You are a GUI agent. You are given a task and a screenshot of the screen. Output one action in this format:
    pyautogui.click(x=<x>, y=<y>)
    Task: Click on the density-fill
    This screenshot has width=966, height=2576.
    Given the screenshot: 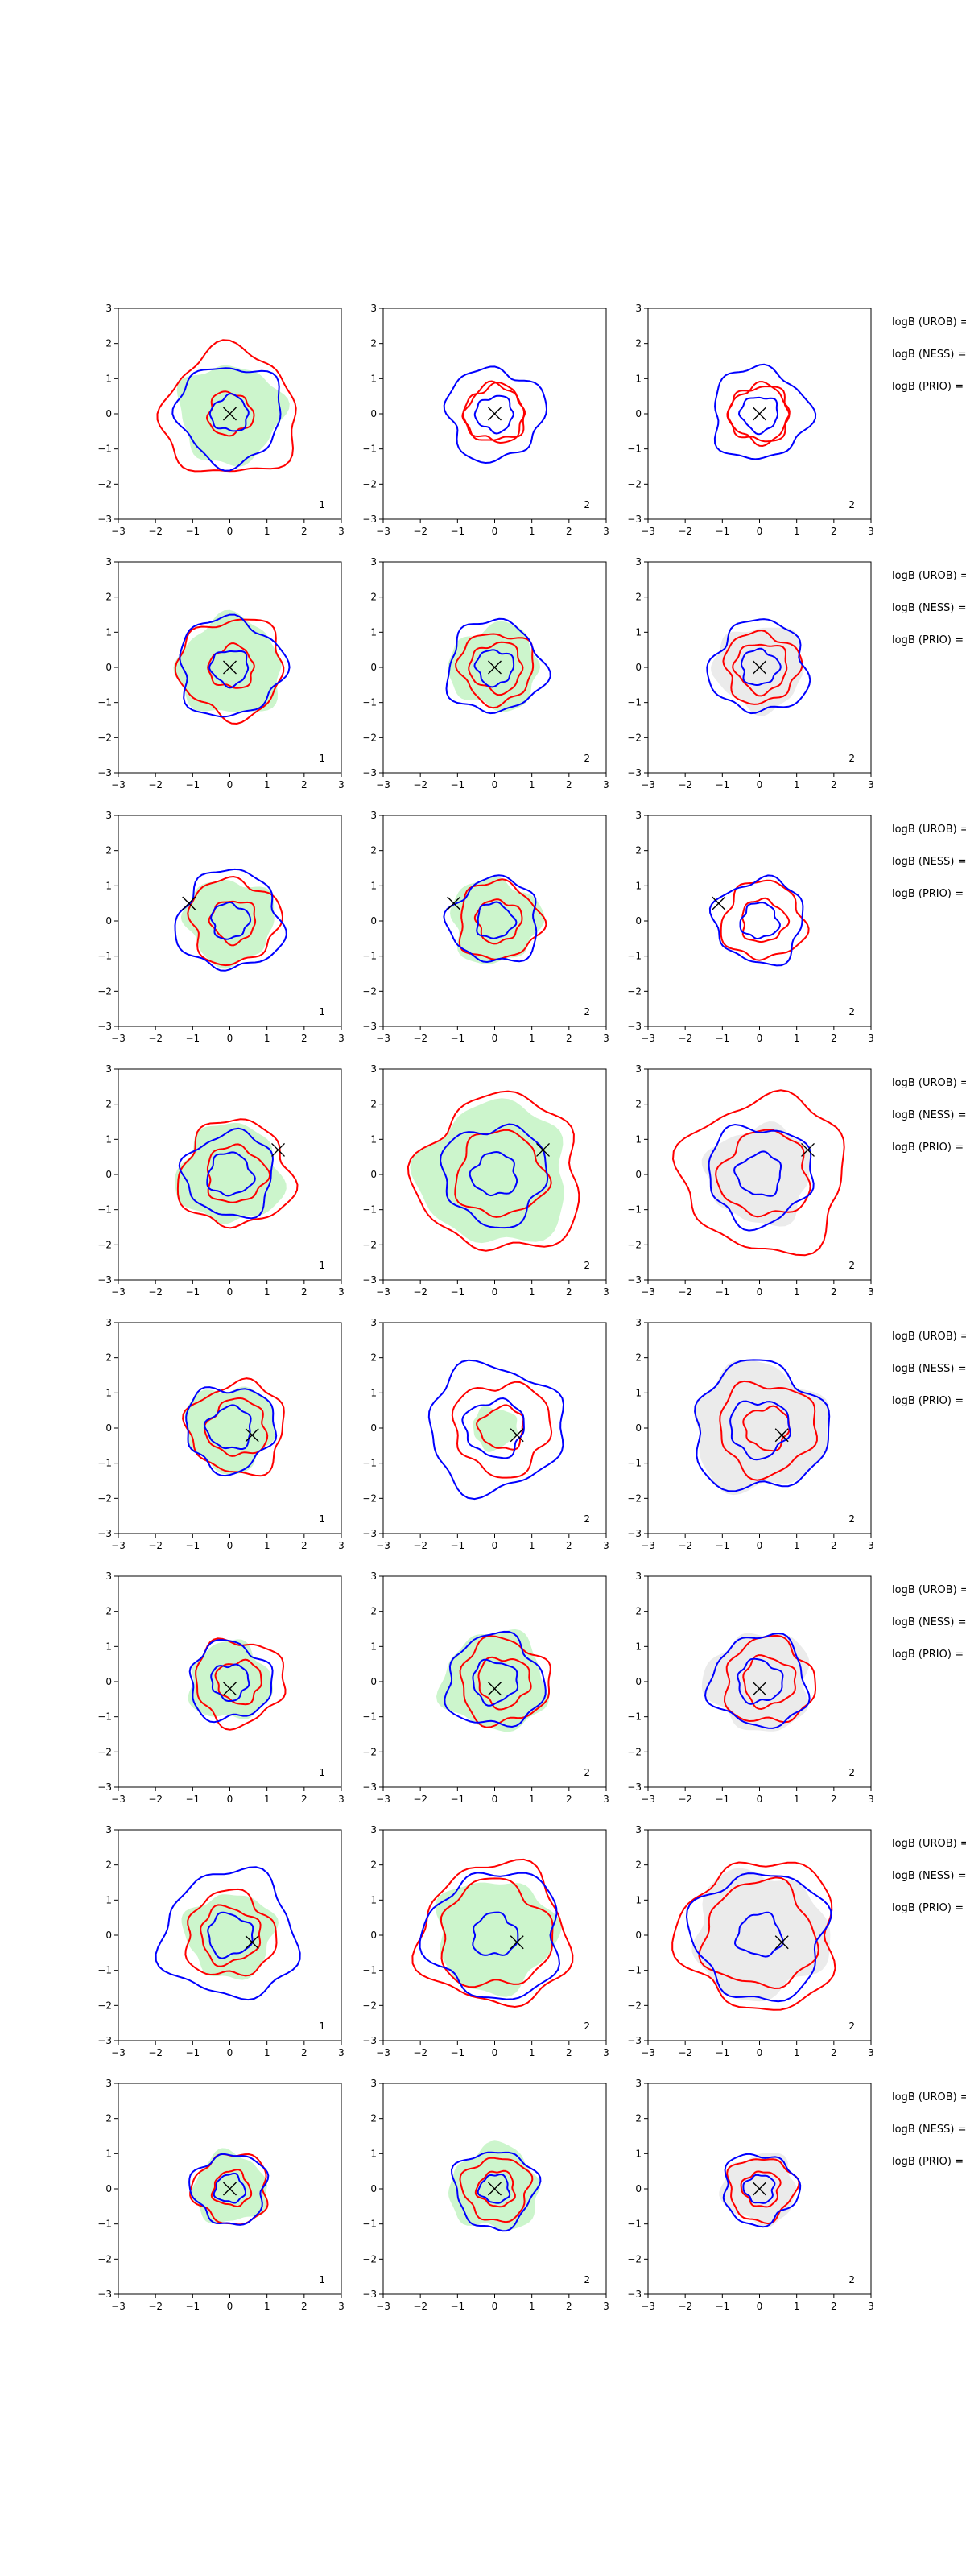 What is the action you would take?
    pyautogui.click(x=492, y=1681)
    